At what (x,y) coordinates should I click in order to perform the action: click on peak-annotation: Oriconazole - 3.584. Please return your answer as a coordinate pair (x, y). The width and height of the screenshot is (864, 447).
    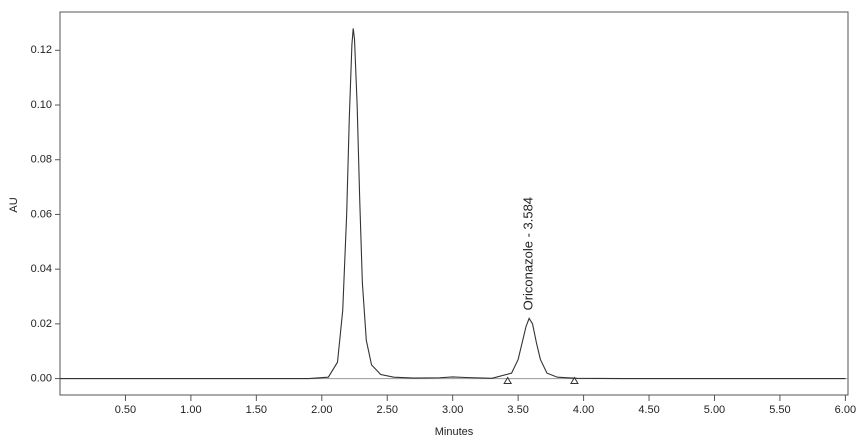
    Looking at the image, I should click on (528, 253).